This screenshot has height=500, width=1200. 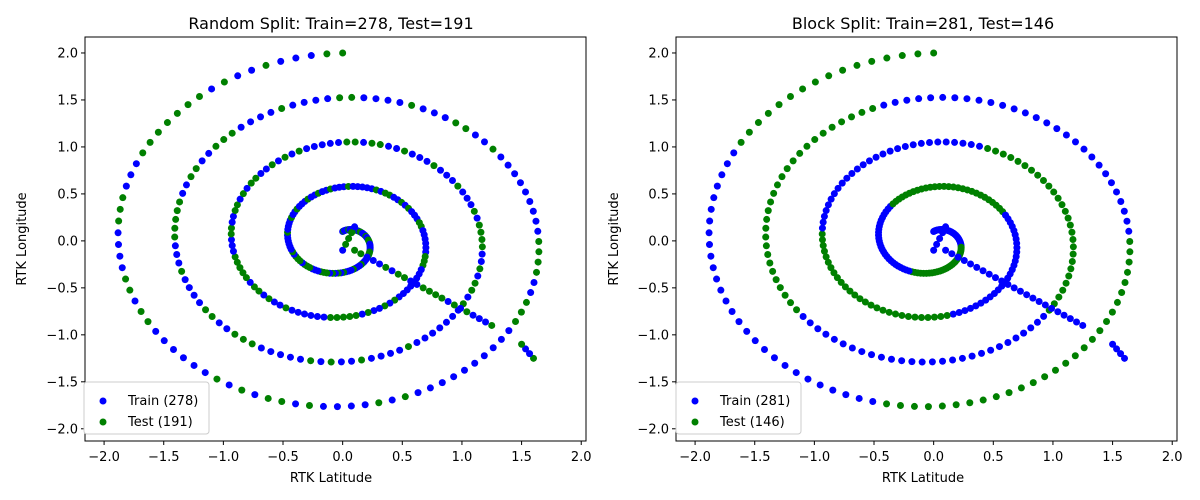 I want to click on y-tick-label: 1.0, so click(x=67, y=147).